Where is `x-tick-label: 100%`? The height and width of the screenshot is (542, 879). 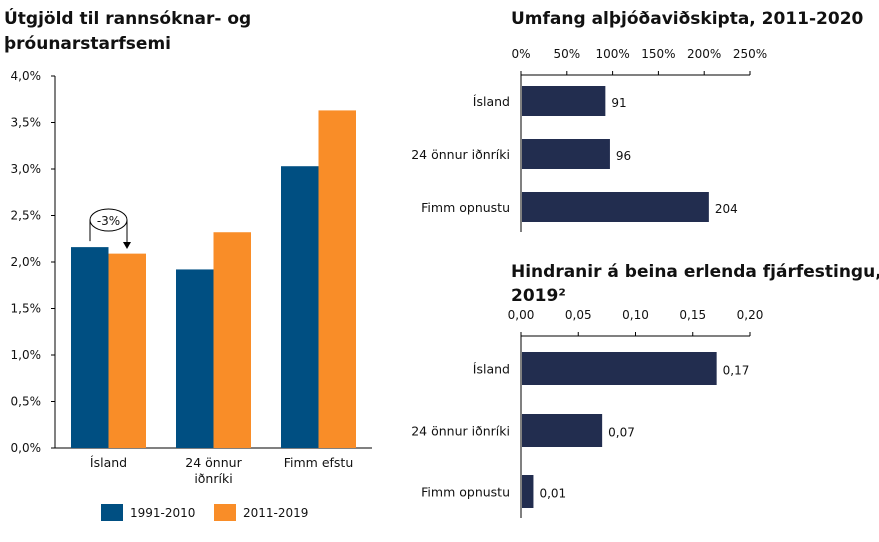
x-tick-label: 100% is located at coordinates (612, 54).